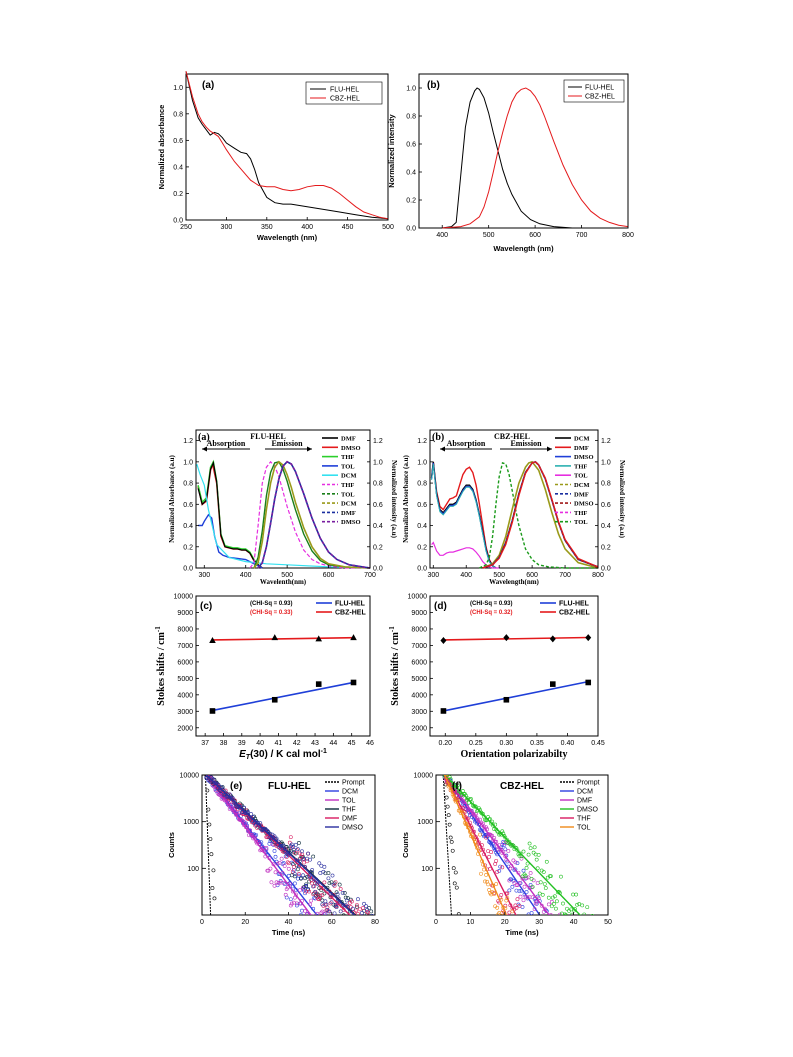  Describe the element at coordinates (378, 441) in the screenshot. I see `bot-a-y2tick-label: 1.2` at that location.